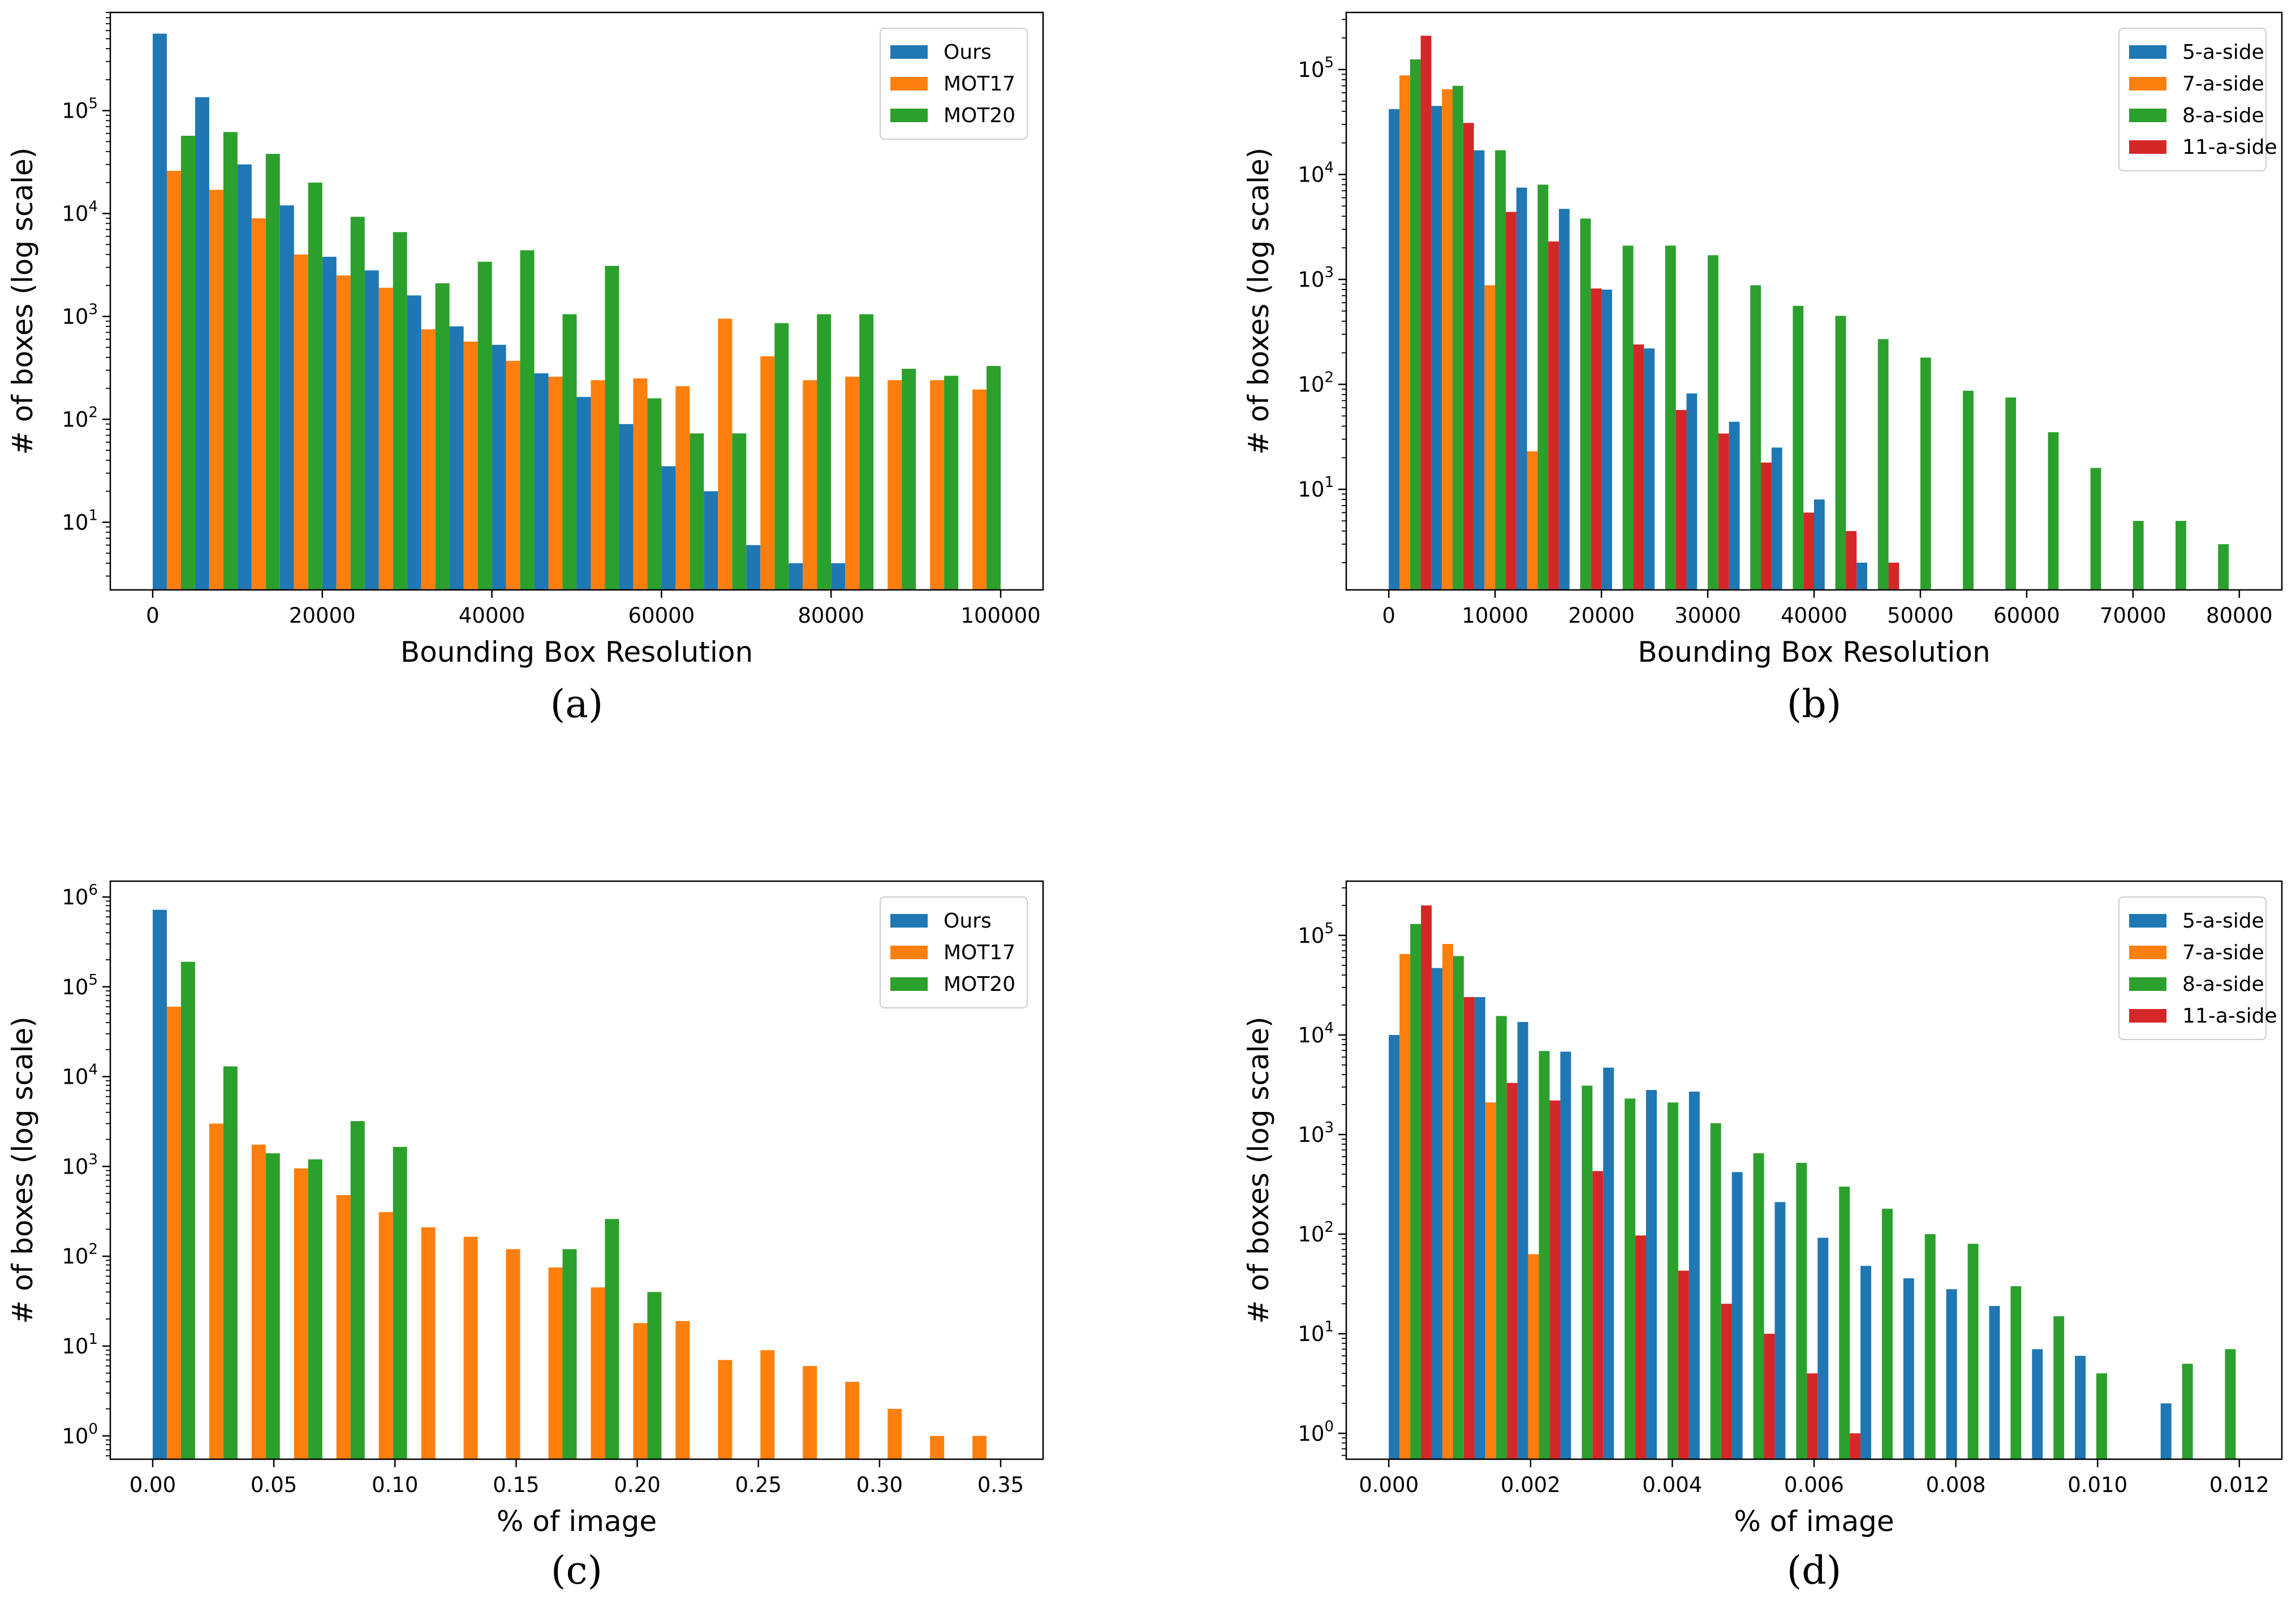 This screenshot has width=2296, height=1617. Describe the element at coordinates (1814, 615) in the screenshot. I see `x-tick-label: 40000` at that location.